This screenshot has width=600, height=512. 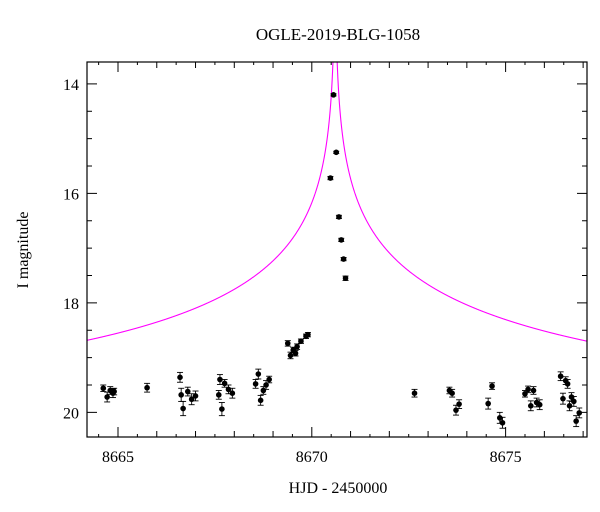 What do you see at coordinates (71, 413) in the screenshot?
I see `y-tick-label: 20` at bounding box center [71, 413].